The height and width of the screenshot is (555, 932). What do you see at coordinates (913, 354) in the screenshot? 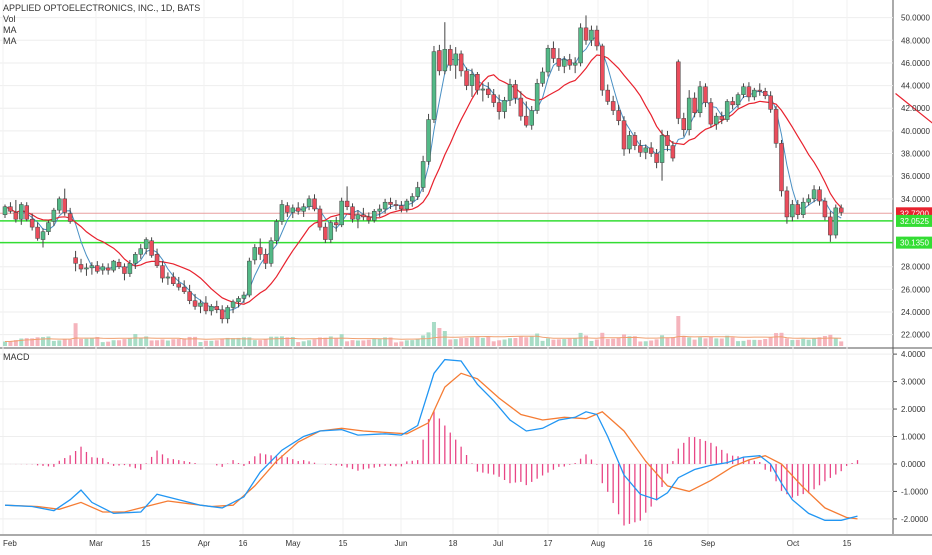
I see `macd-tick-label: 4.0000` at bounding box center [913, 354].